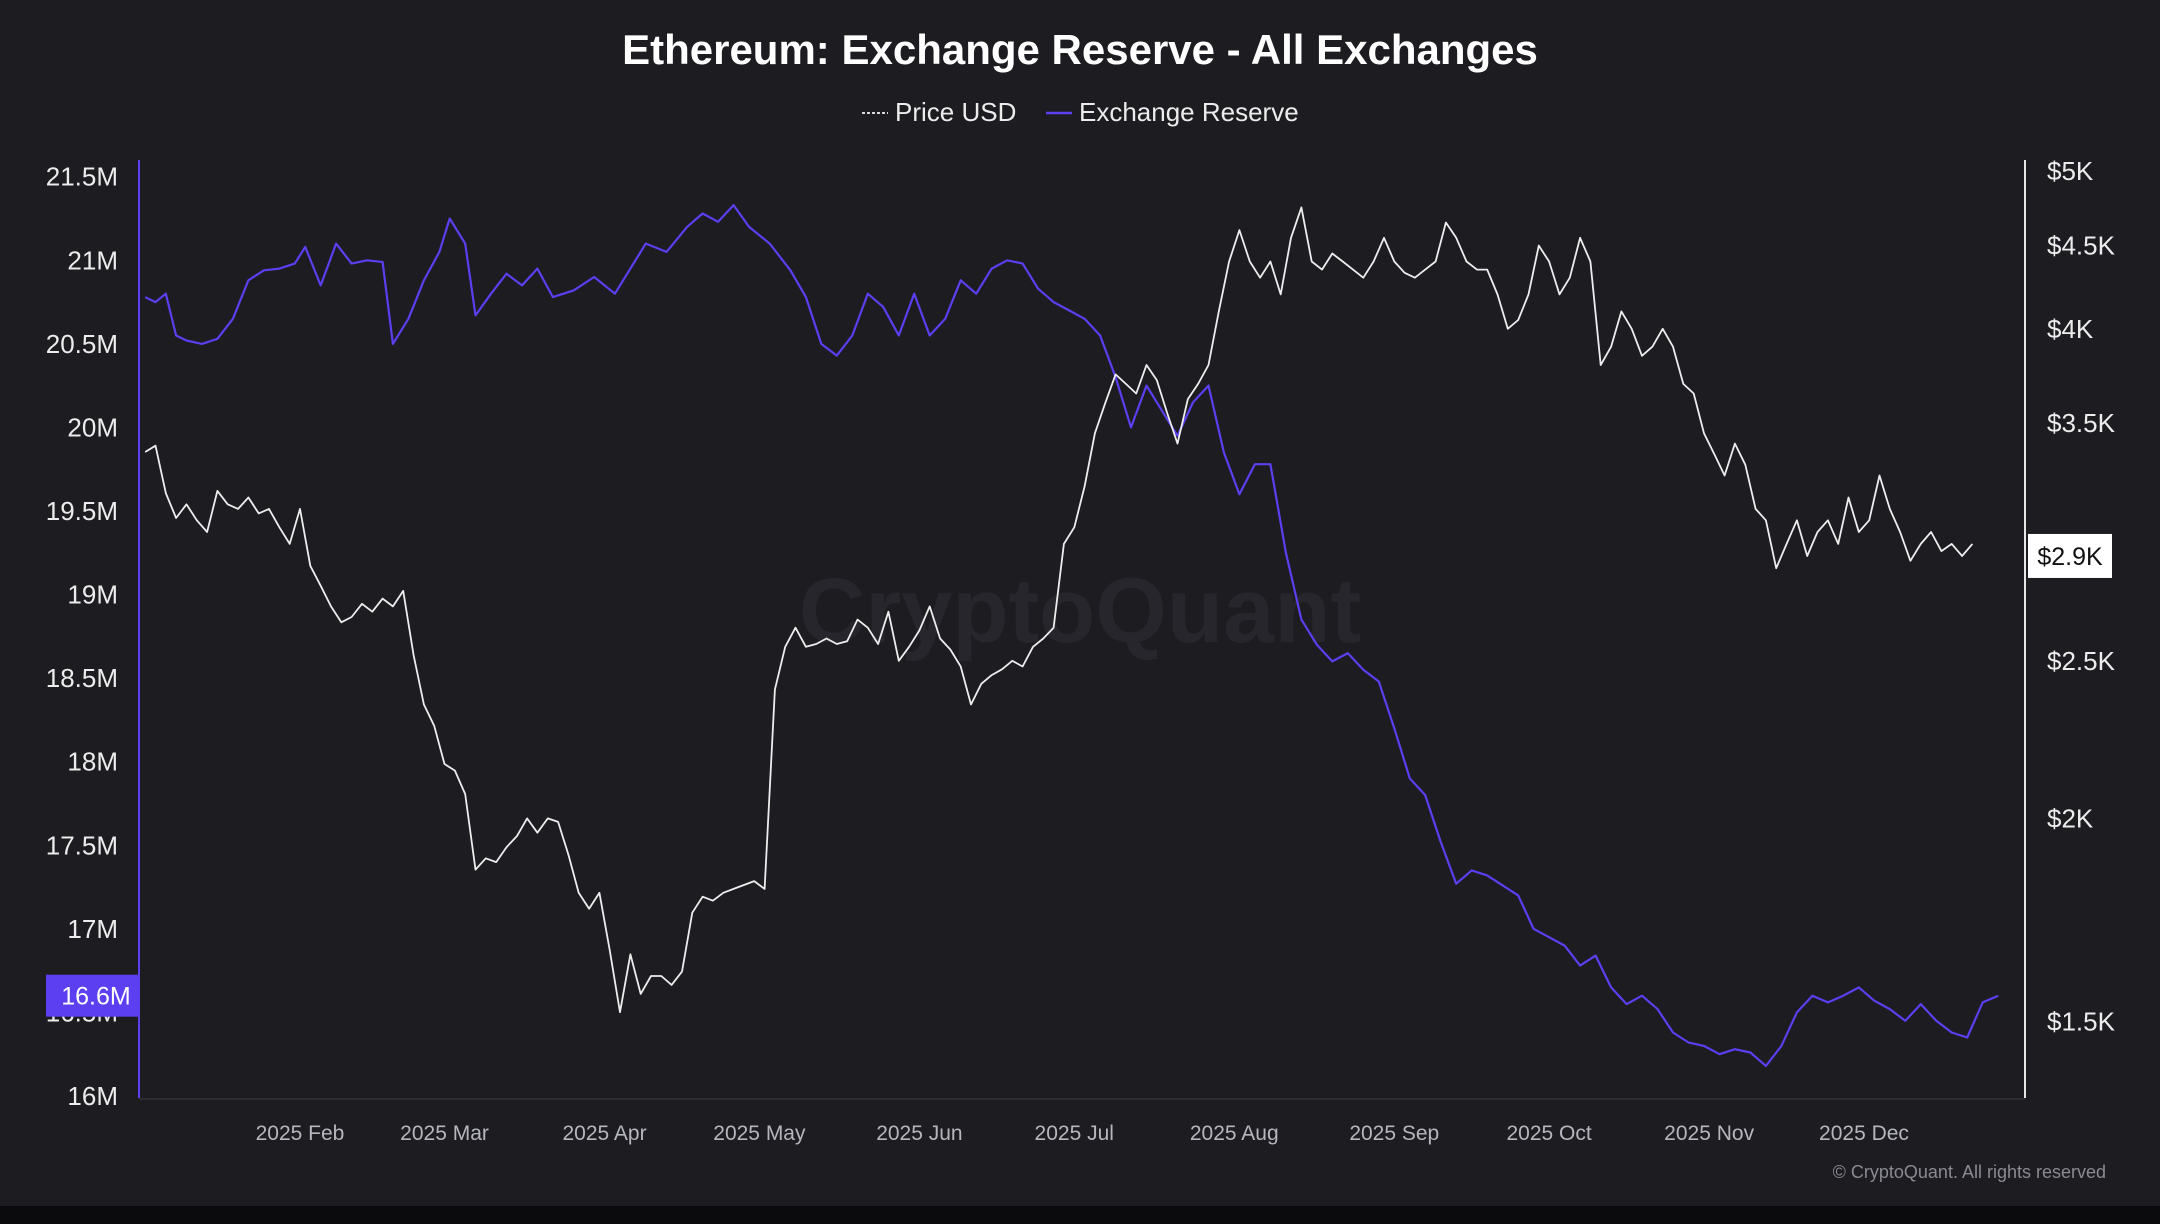 This screenshot has width=2160, height=1224. What do you see at coordinates (2081, 423) in the screenshot?
I see `right-tick-label: $3.5K` at bounding box center [2081, 423].